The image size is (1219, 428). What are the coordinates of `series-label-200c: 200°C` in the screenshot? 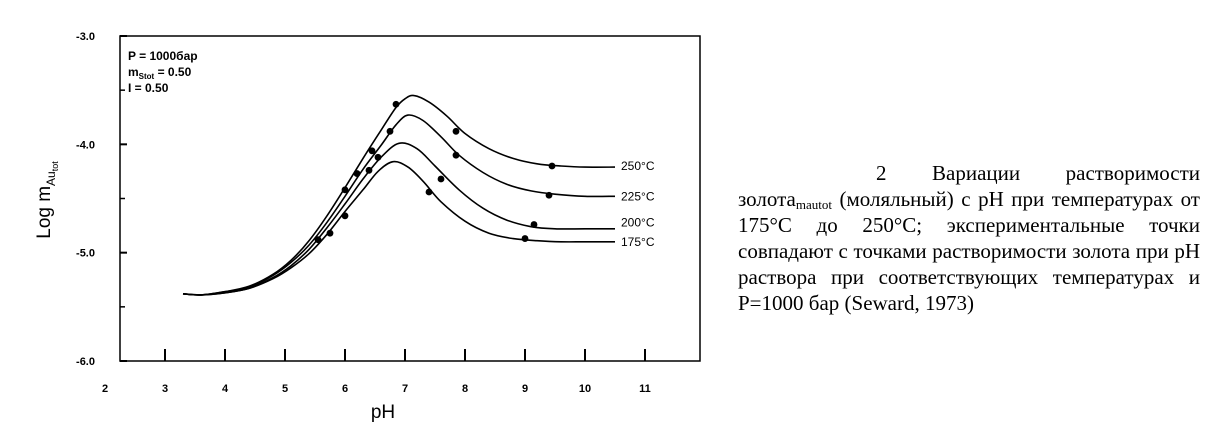 It's located at (638, 222).